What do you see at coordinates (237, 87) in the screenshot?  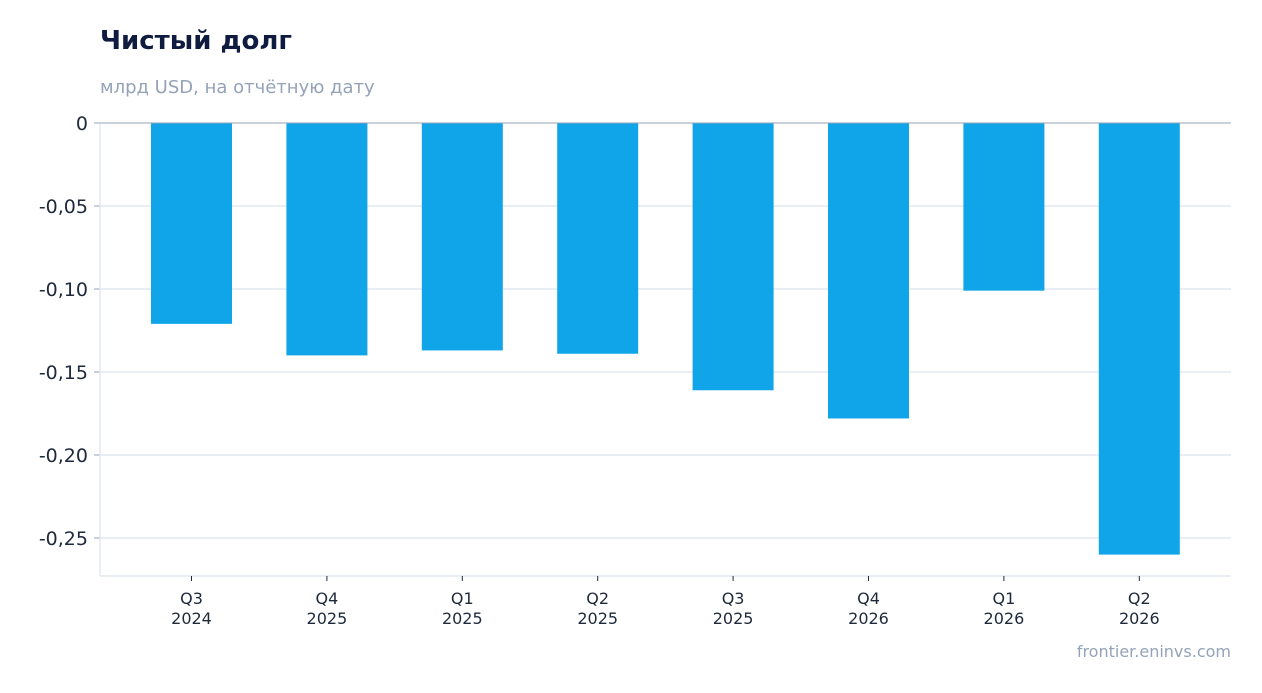 I see `chart-subtitle: млрд USD, на отчётную дату` at bounding box center [237, 87].